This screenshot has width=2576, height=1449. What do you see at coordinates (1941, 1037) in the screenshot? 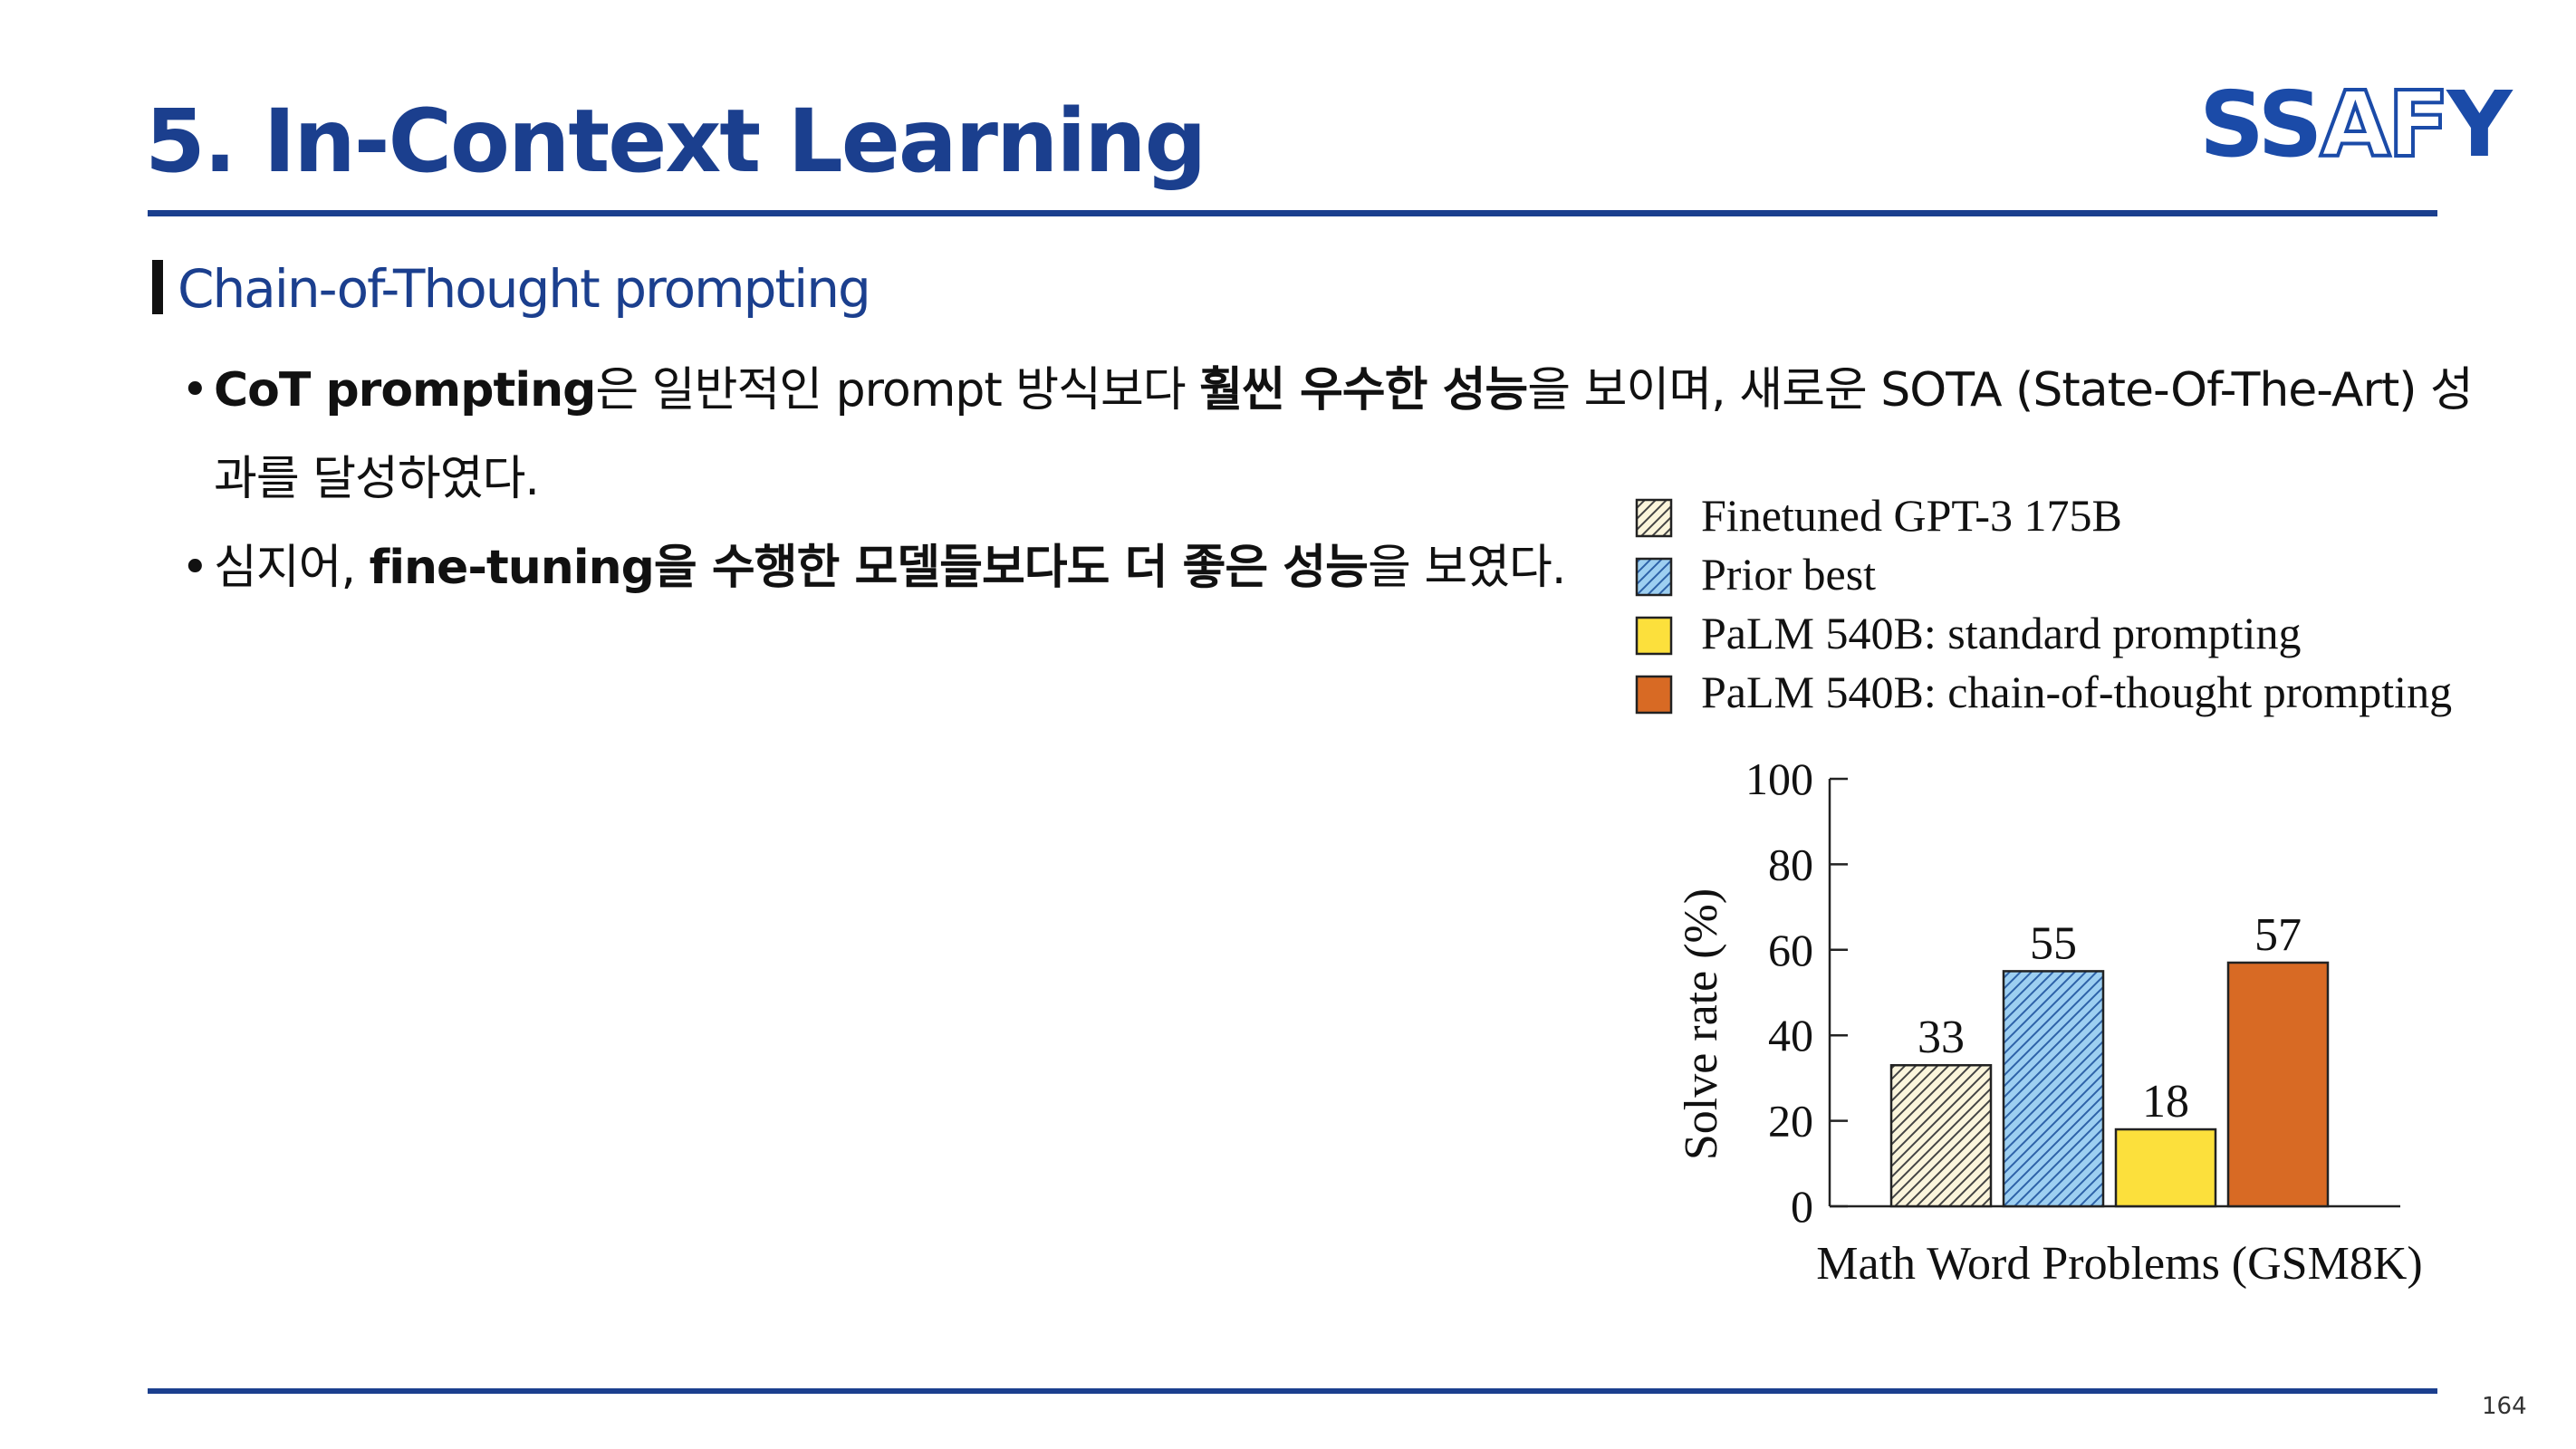
I see `bar-value-label-1: 33` at bounding box center [1941, 1037].